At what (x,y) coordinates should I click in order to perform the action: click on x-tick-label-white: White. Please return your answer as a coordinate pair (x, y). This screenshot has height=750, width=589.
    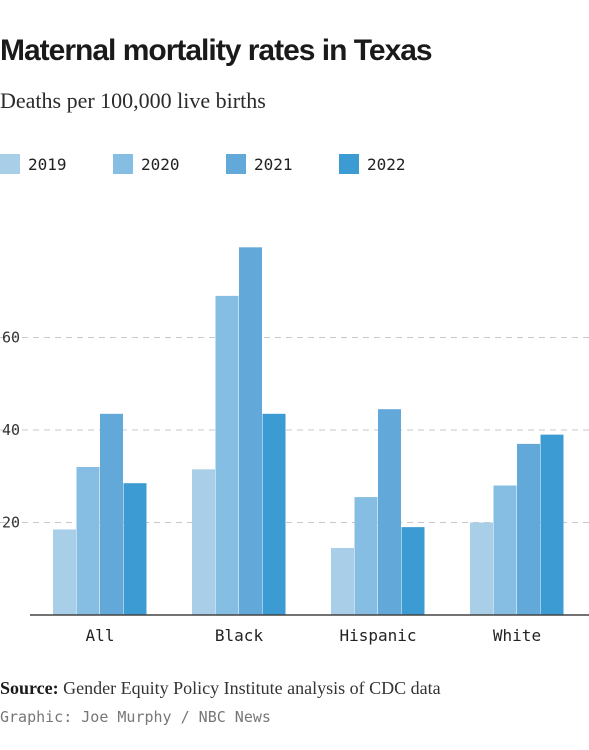
    Looking at the image, I should click on (517, 635).